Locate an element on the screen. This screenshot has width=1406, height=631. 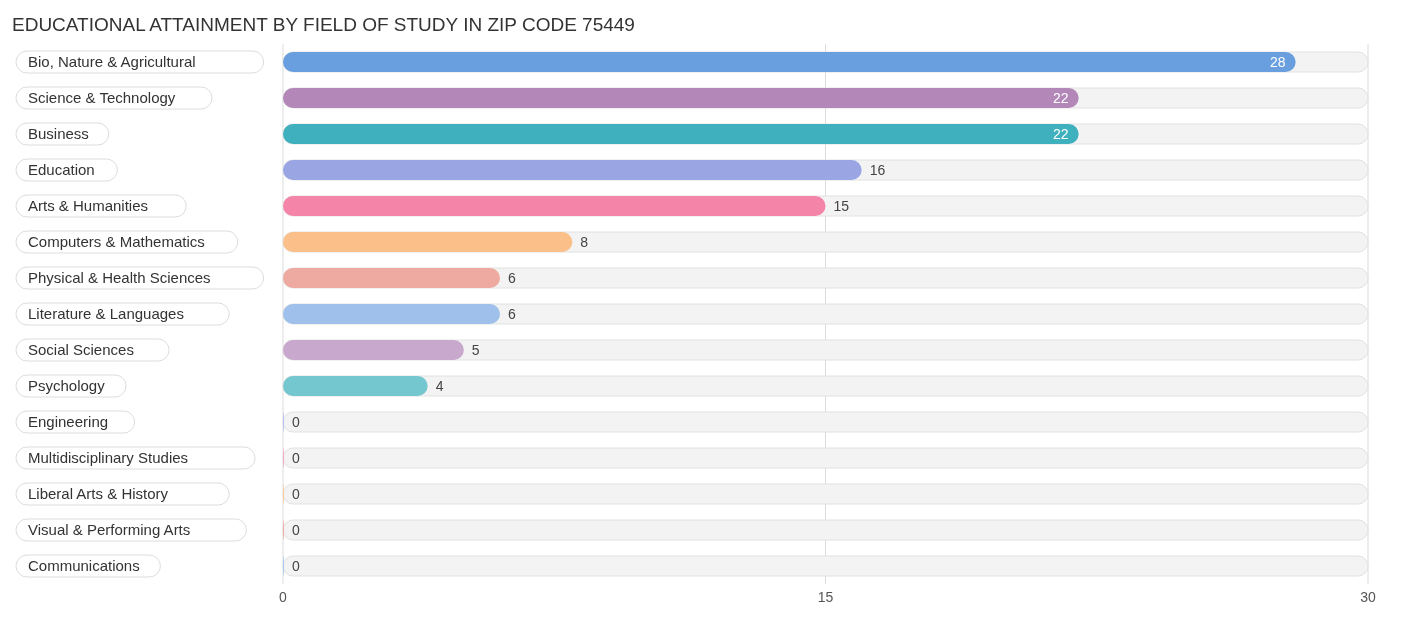
y-tick-label: Engineering is located at coordinates (68, 421).